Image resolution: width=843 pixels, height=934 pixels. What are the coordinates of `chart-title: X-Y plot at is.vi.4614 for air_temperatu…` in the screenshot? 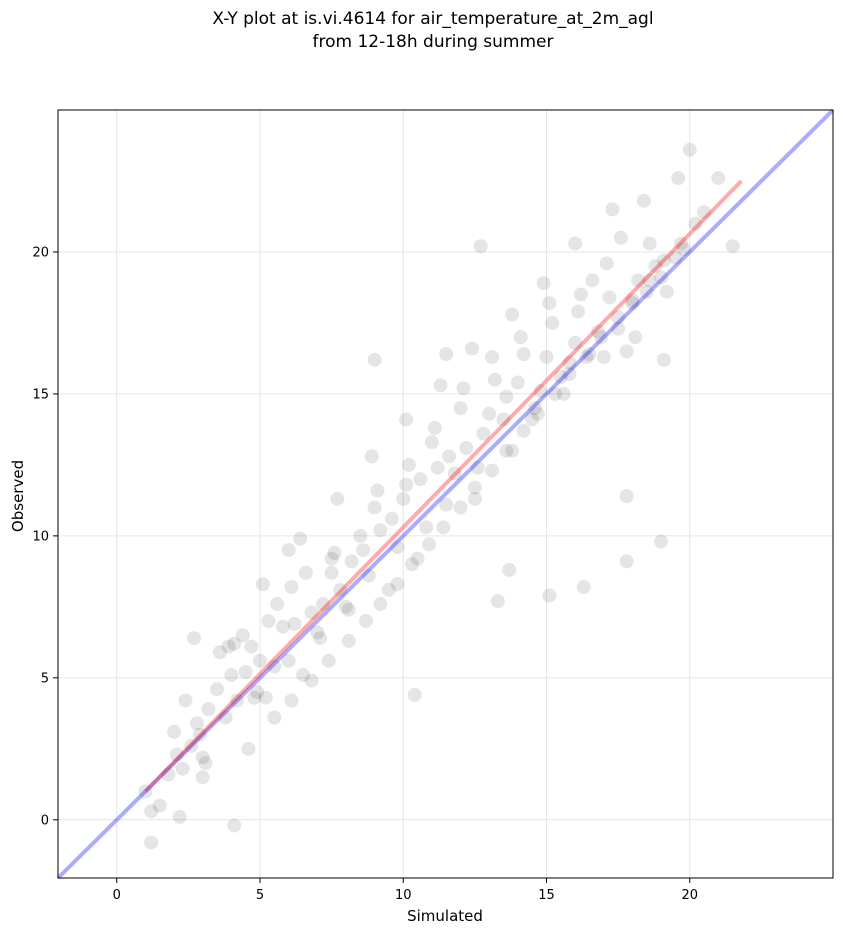 It's located at (433, 19).